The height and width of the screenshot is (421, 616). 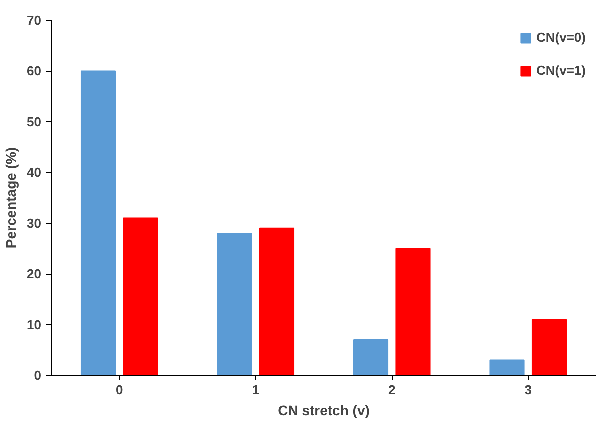 I want to click on legend-label: CN(v=0), so click(x=561, y=37).